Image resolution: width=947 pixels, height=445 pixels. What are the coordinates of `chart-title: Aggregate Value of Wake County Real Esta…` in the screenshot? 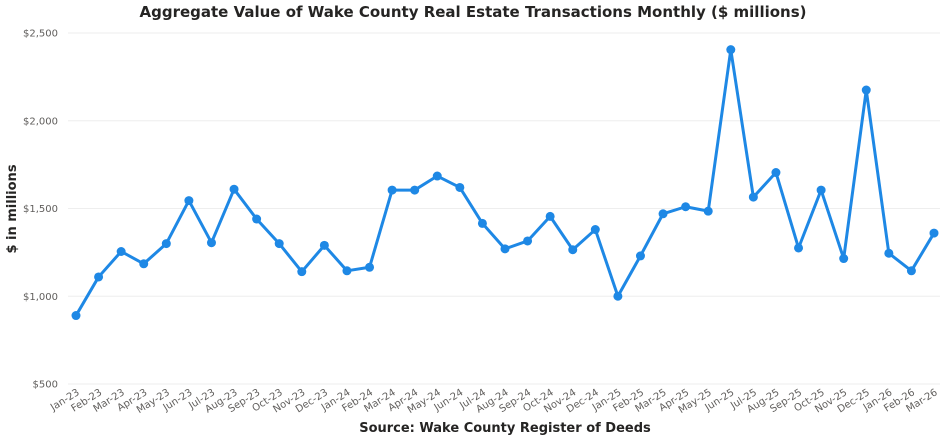 It's located at (473, 12).